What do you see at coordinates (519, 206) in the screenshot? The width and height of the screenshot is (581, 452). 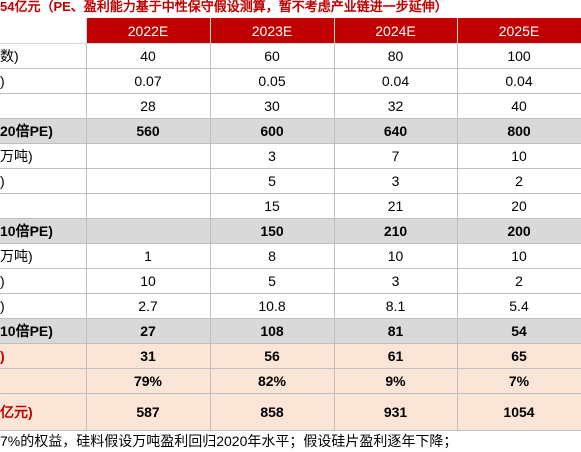 I see `table-cell: 20` at bounding box center [519, 206].